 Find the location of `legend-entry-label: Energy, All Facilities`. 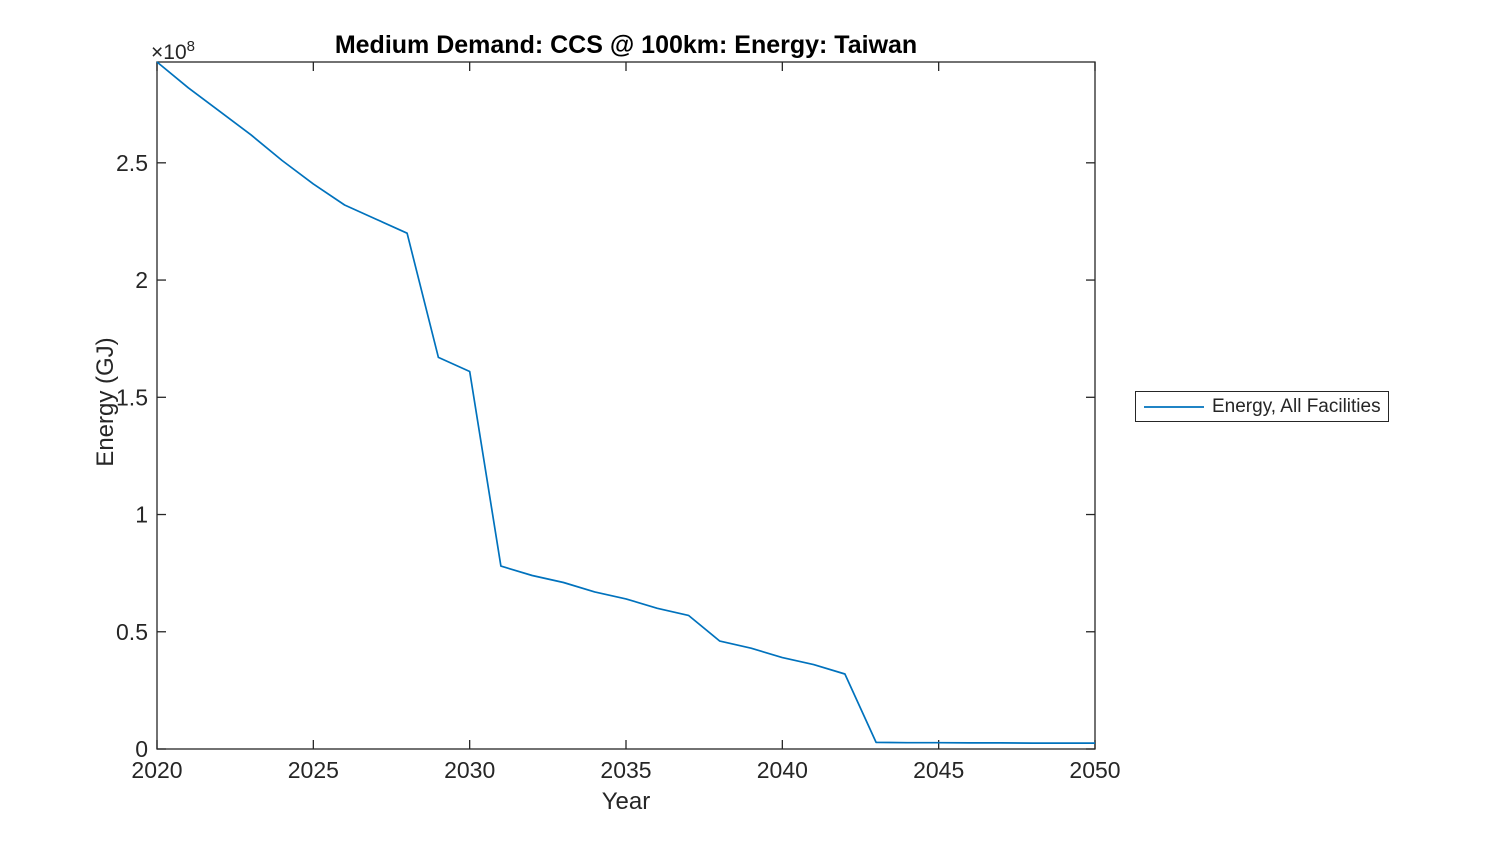

legend-entry-label: Energy, All Facilities is located at coordinates (1296, 406).